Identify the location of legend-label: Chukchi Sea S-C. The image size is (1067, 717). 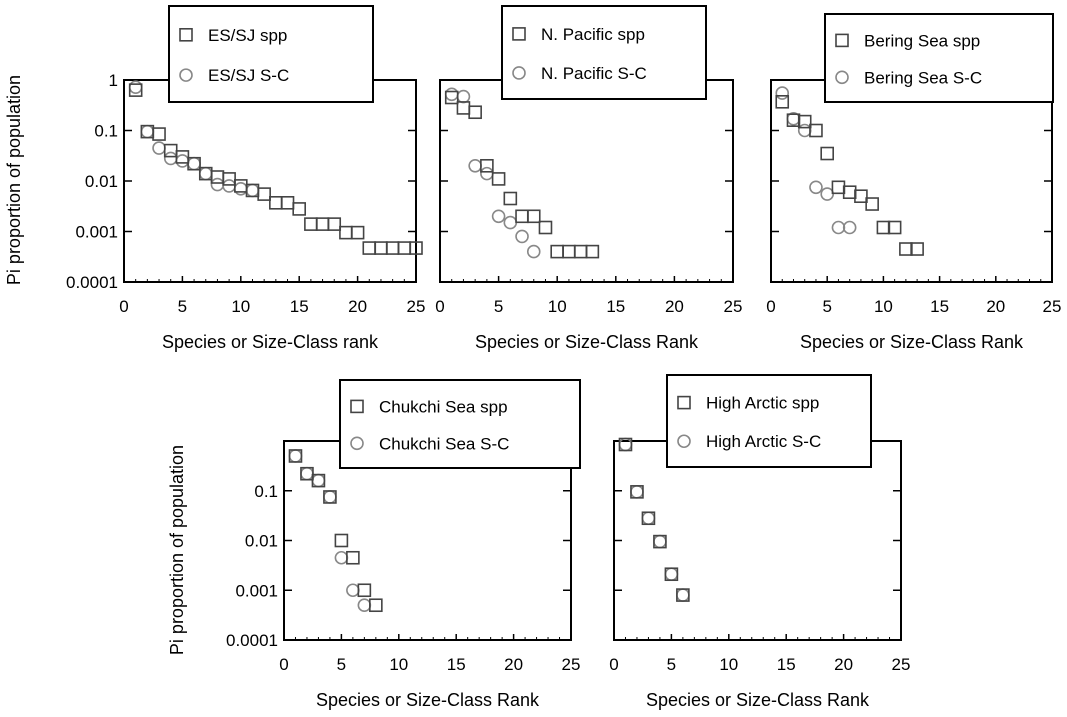
(444, 443).